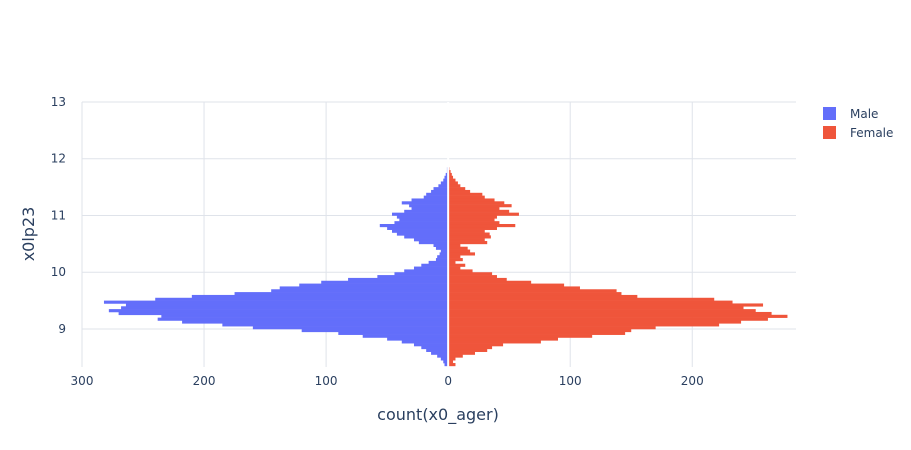 Image resolution: width=911 pixels, height=450 pixels. I want to click on x-axis-ticks: 300 200 100 0 100 200, so click(387, 381).